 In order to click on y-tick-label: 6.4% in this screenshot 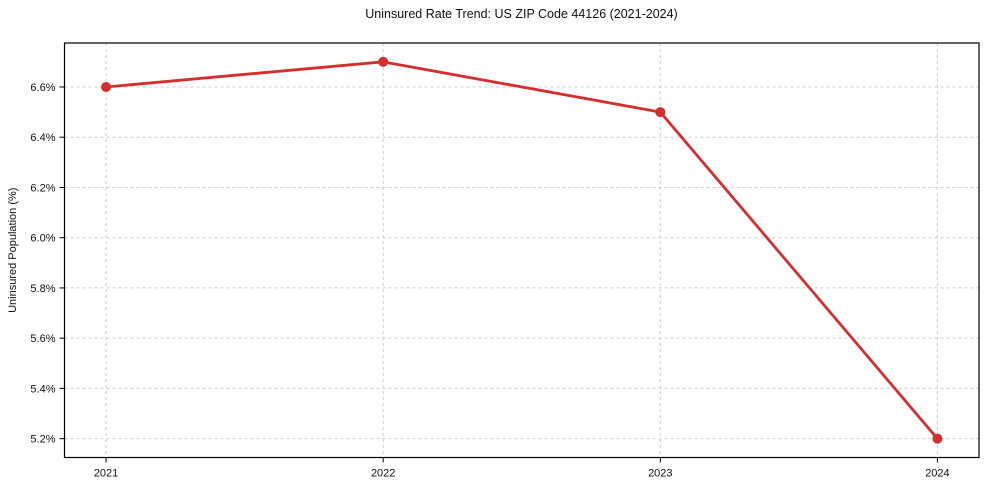, I will do `click(42, 138)`.